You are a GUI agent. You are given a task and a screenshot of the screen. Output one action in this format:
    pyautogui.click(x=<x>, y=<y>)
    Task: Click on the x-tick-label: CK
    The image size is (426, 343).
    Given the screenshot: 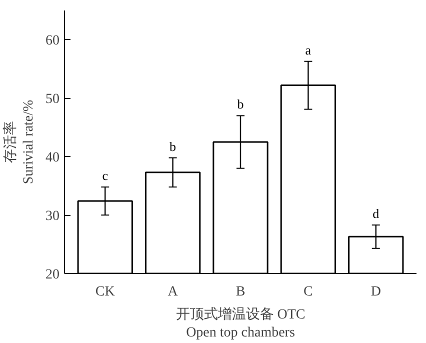 What is the action you would take?
    pyautogui.click(x=105, y=292)
    